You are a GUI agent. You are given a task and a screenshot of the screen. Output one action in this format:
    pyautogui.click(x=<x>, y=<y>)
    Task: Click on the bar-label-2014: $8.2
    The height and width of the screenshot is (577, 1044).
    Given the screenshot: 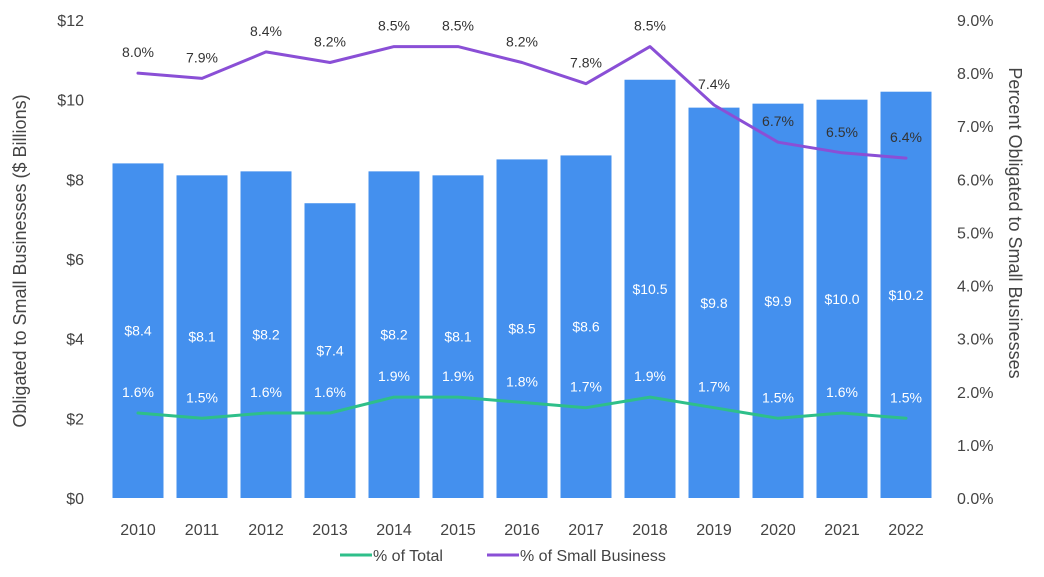 What is the action you would take?
    pyautogui.click(x=393, y=335)
    